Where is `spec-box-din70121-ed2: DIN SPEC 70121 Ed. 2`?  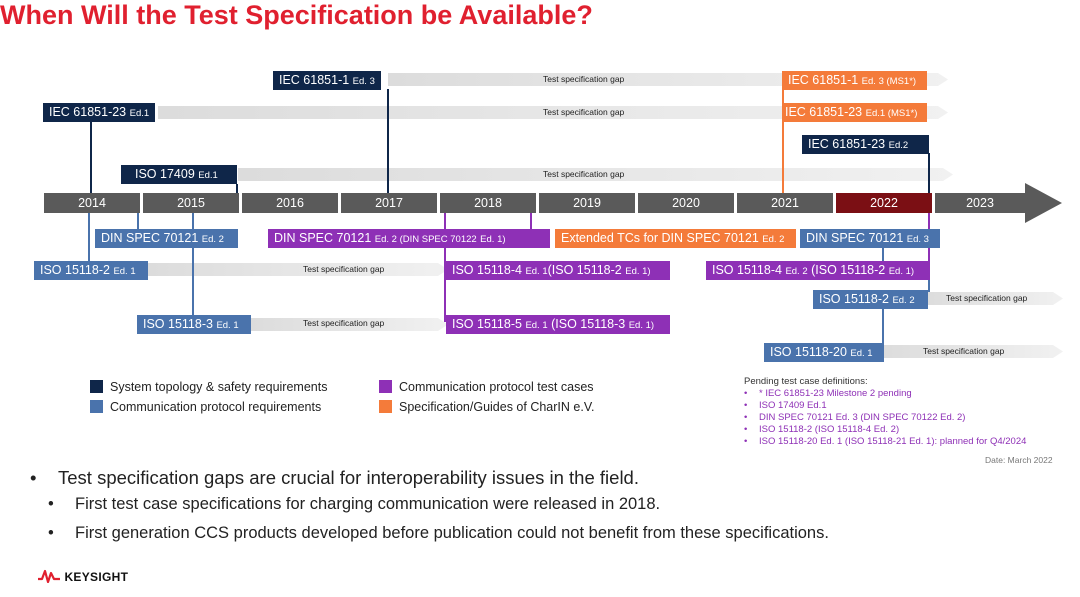
spec-box-din70121-ed2: DIN SPEC 70121 Ed. 2 is located at coordinates (166, 238).